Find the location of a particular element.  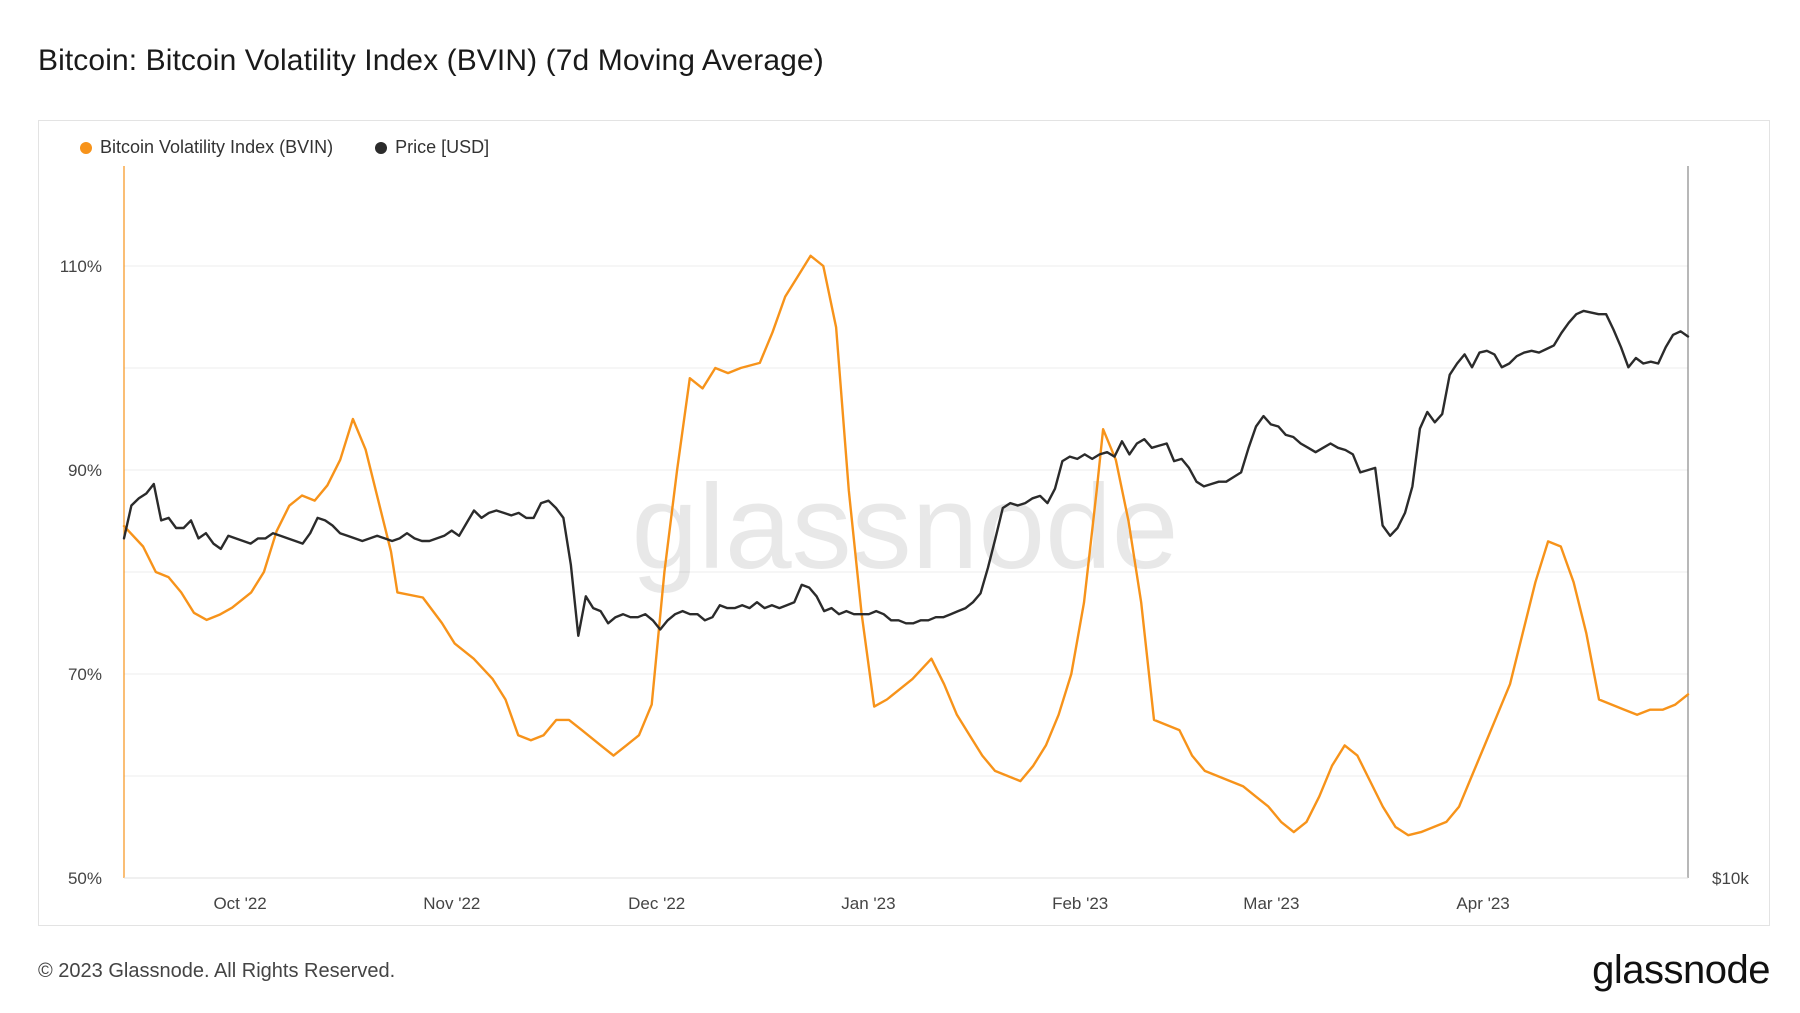

y-left-tick-label: 50% is located at coordinates (85, 878).